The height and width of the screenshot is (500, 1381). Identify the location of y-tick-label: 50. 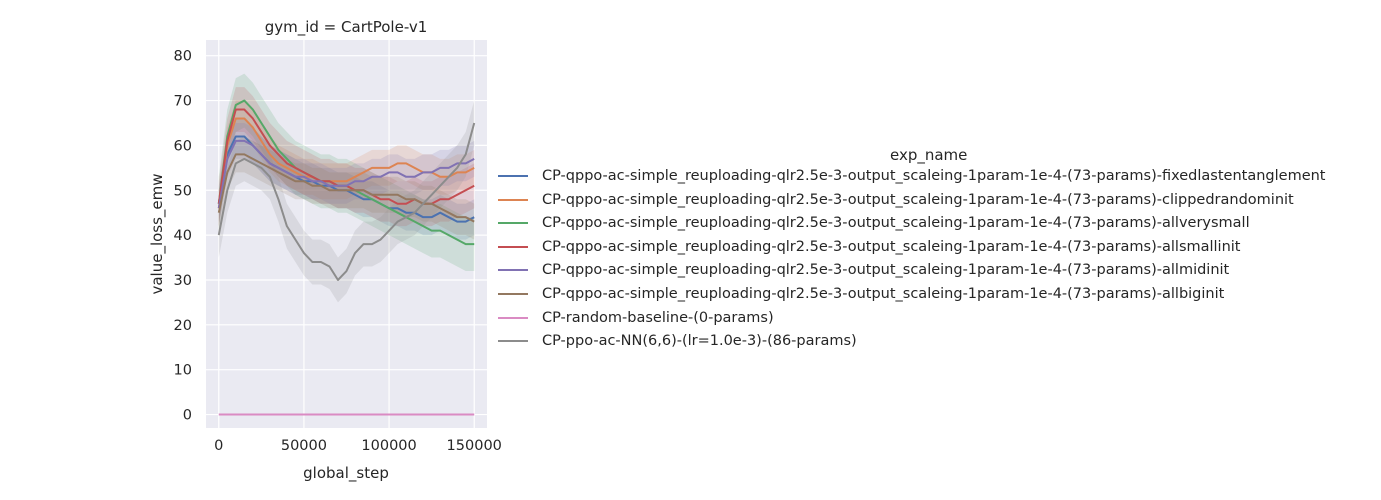
(183, 191).